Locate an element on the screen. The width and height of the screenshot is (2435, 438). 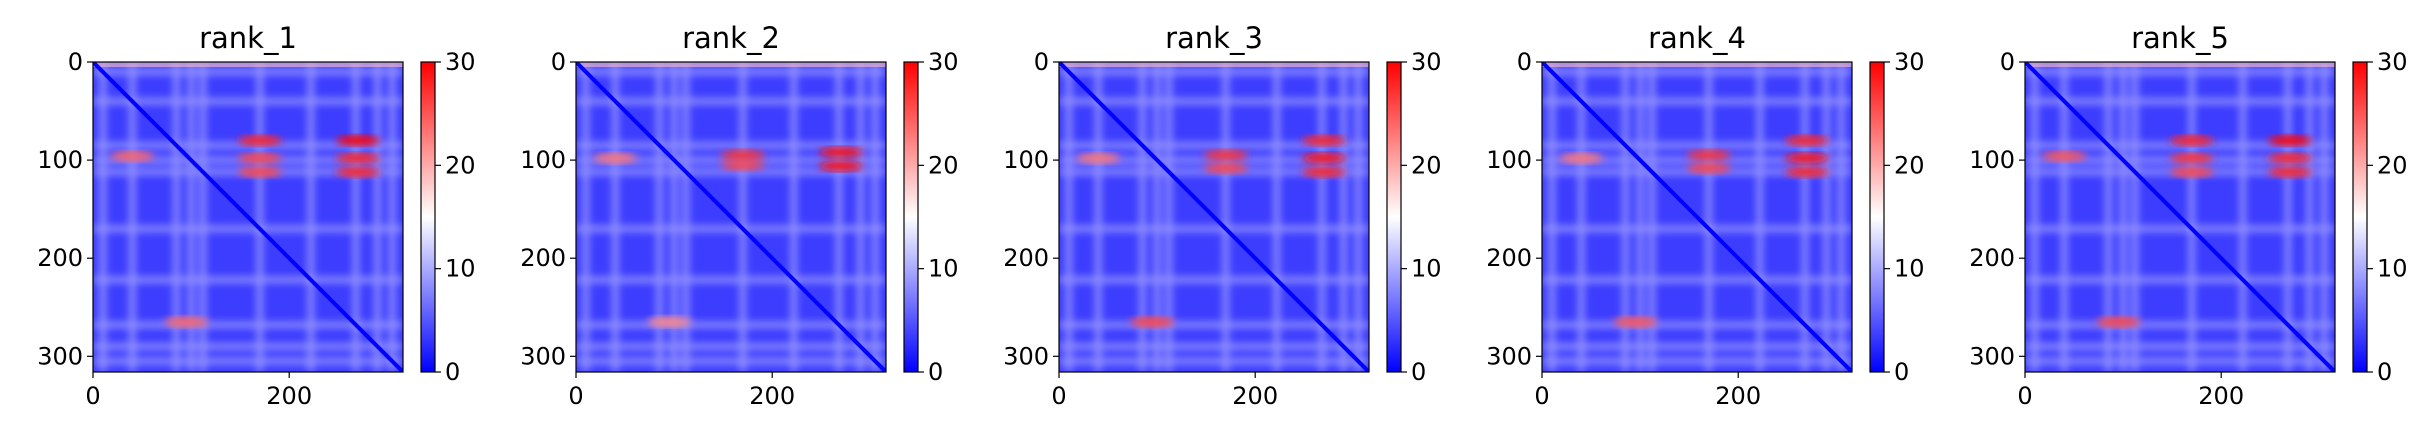
panel-title: rank_1 is located at coordinates (248, 38).